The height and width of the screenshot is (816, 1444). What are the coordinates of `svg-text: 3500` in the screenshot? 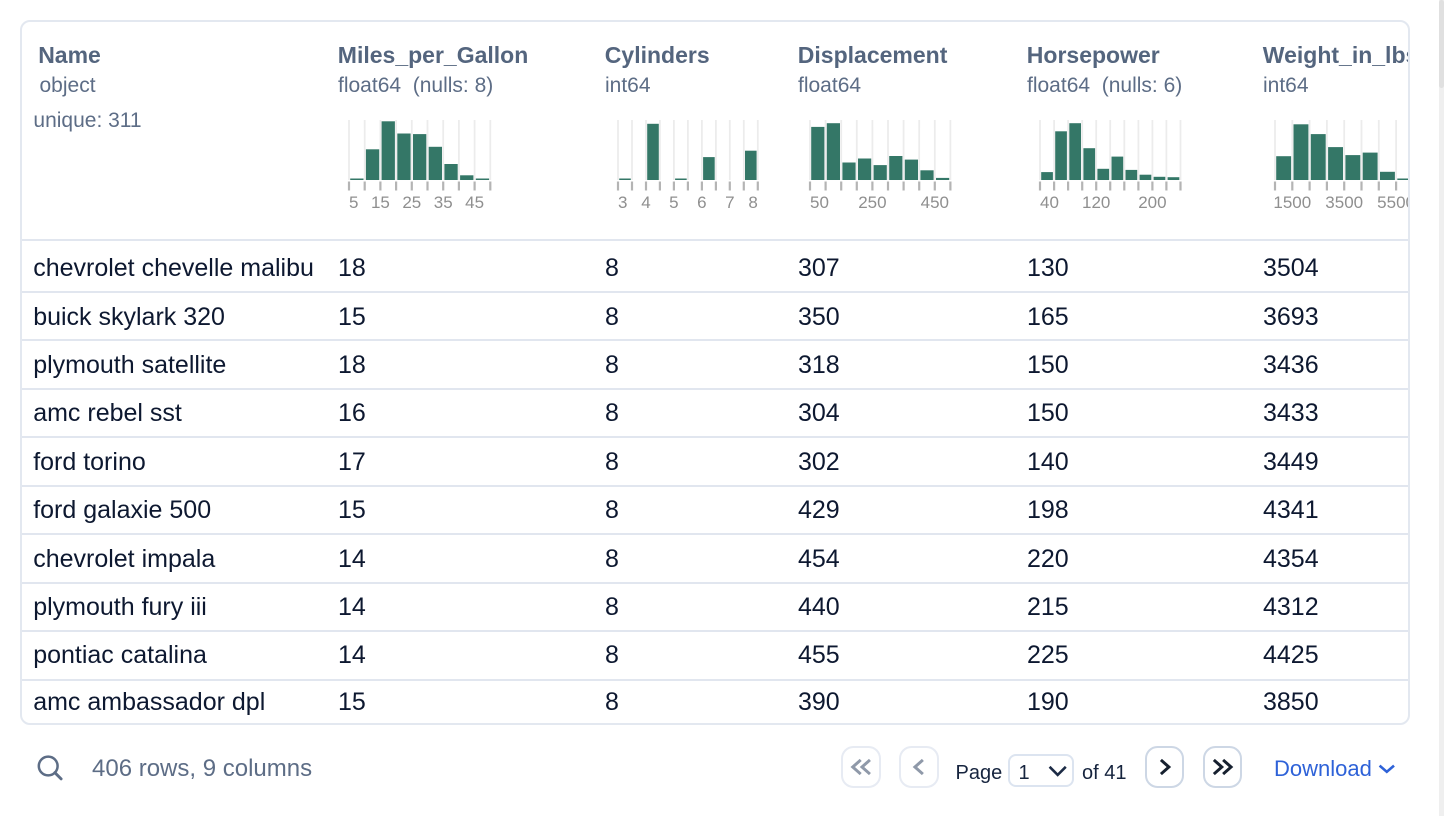 It's located at (1344, 202).